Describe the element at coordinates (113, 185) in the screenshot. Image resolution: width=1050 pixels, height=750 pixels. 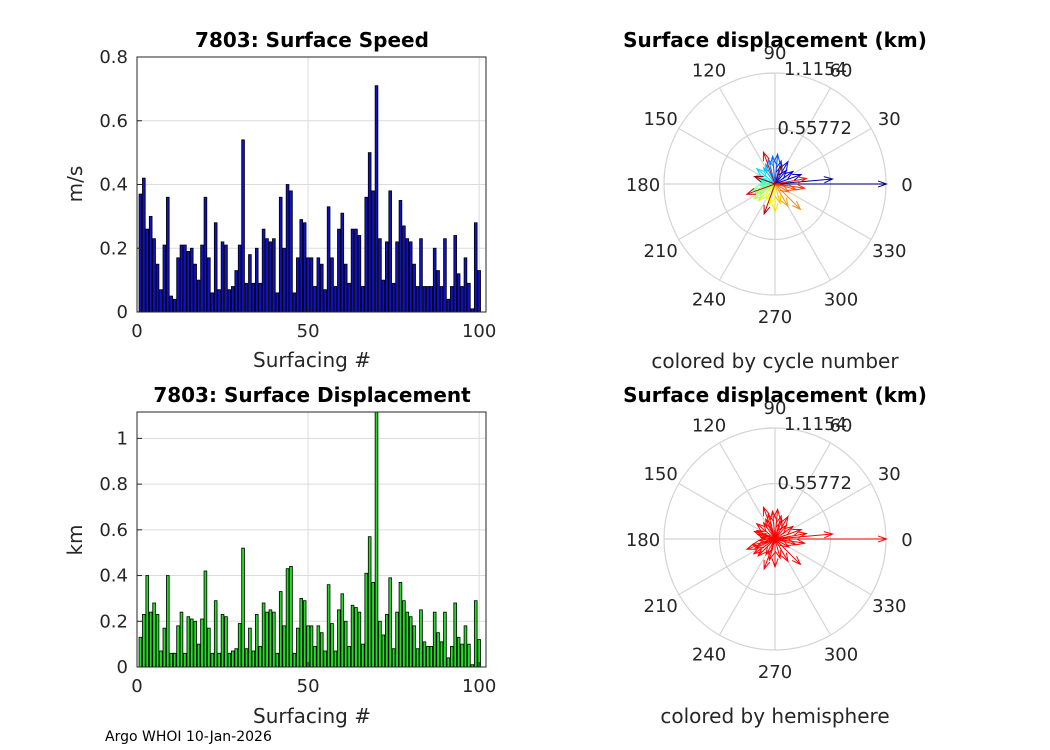
I see `tick-label-y: 0.4` at that location.